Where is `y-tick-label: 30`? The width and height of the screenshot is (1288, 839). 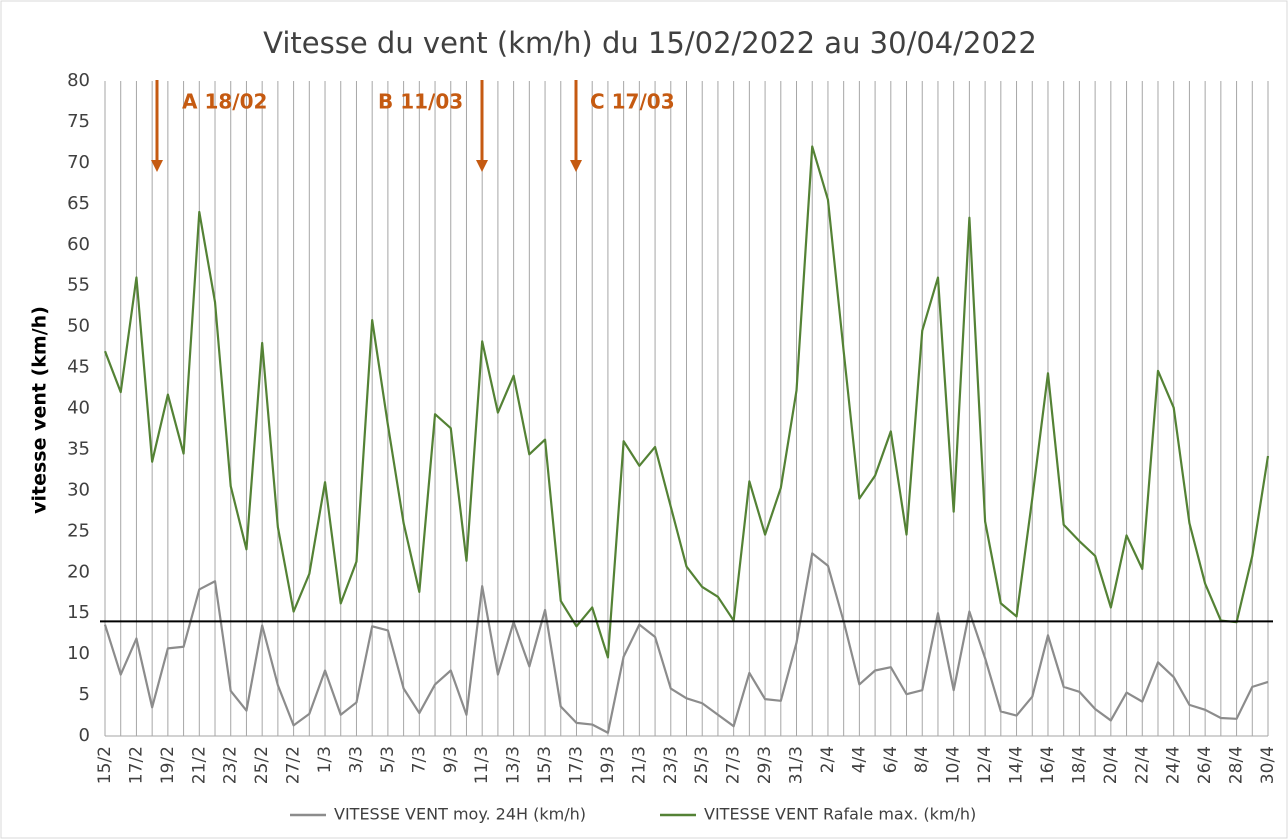
y-tick-label: 30 is located at coordinates (78, 489).